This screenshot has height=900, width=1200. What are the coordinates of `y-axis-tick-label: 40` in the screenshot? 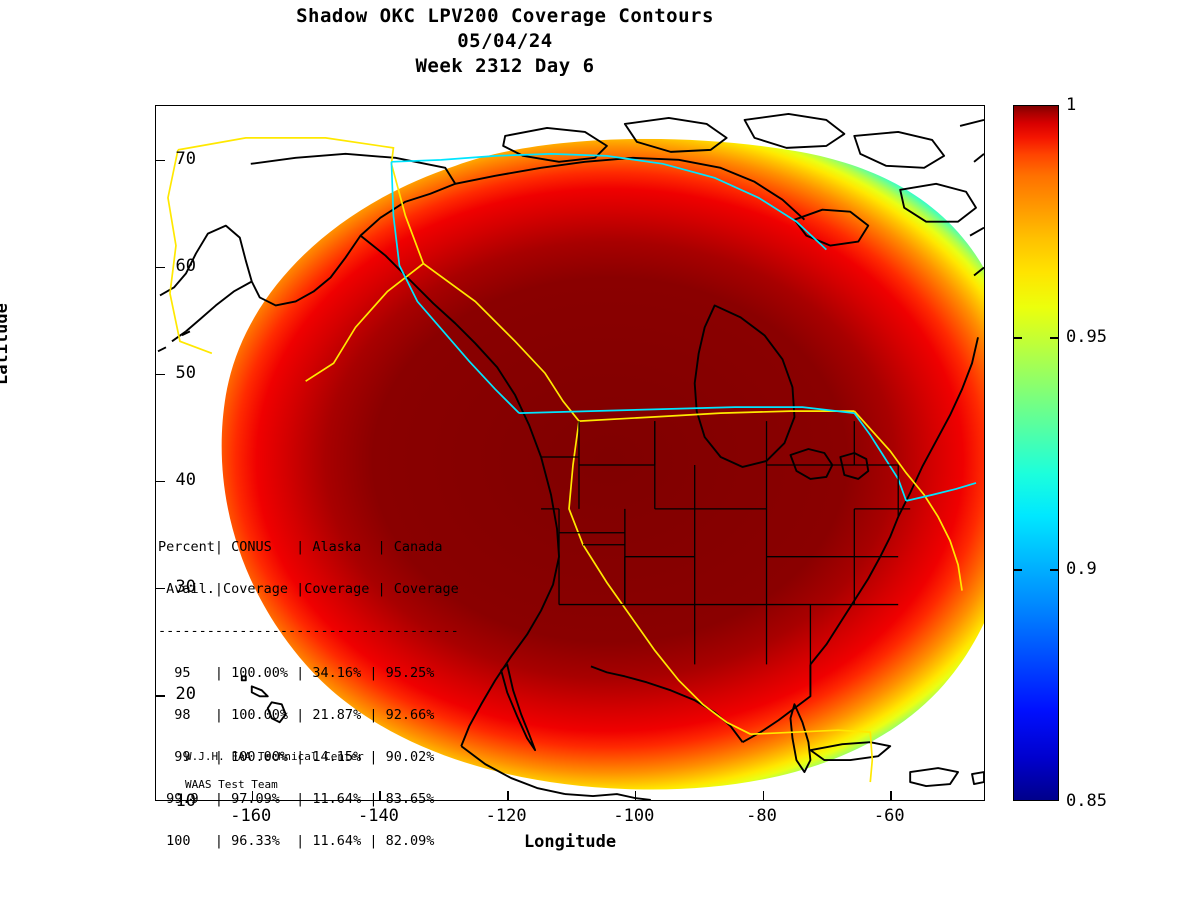 It's located at (185, 479).